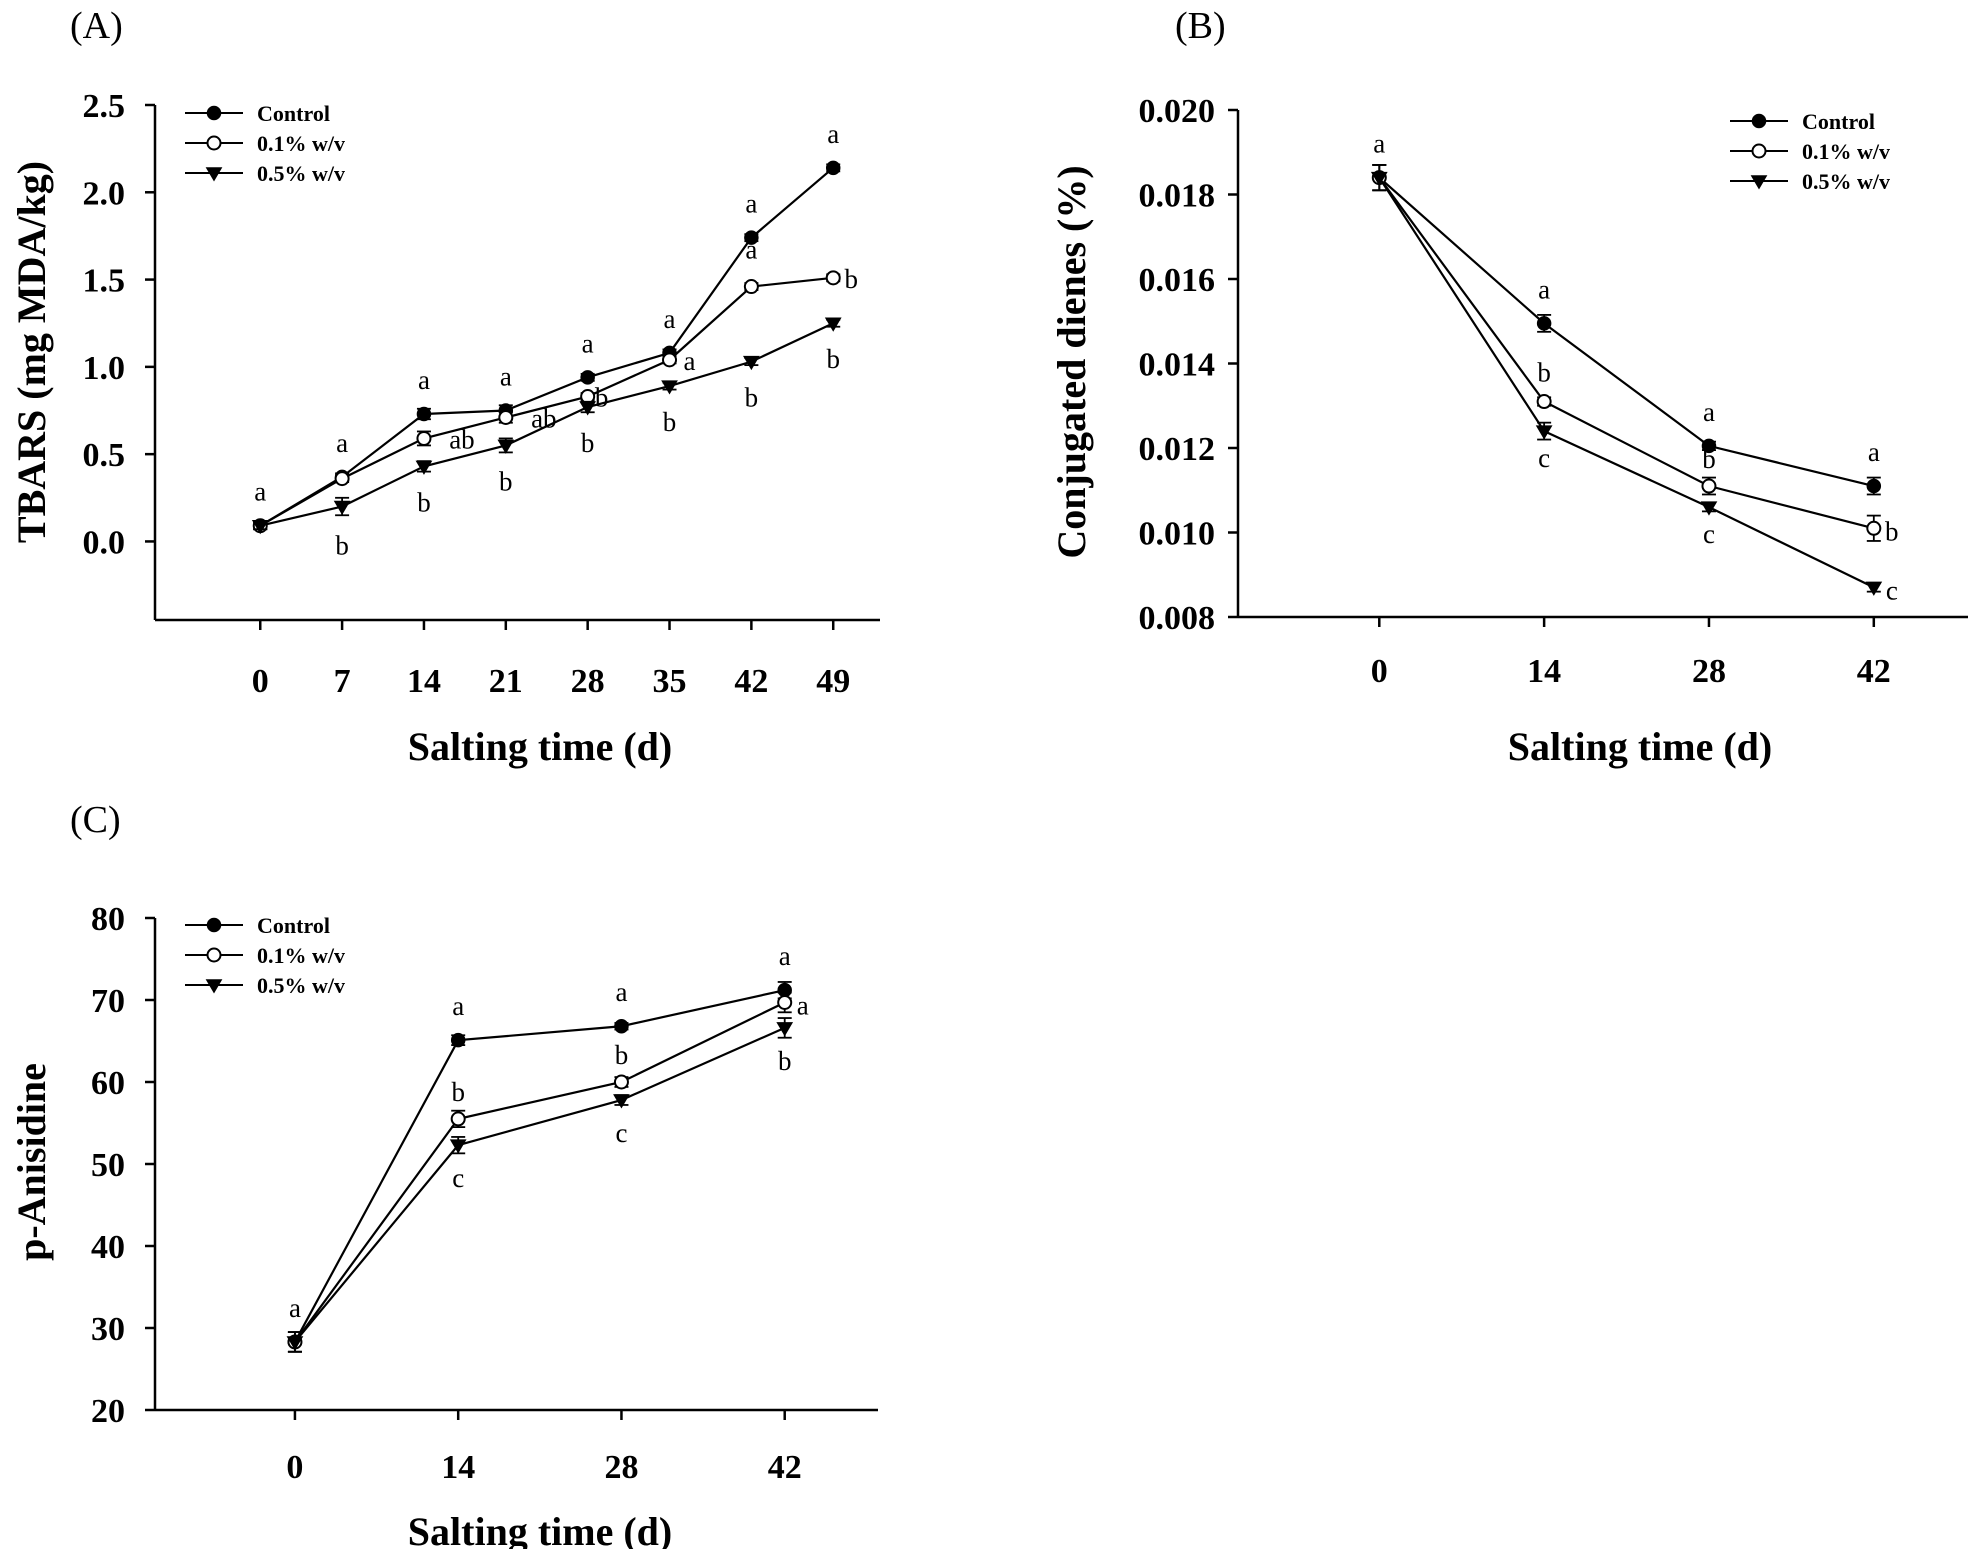 The image size is (1976, 1549). I want to click on y-tick-label: 80, so click(108, 919).